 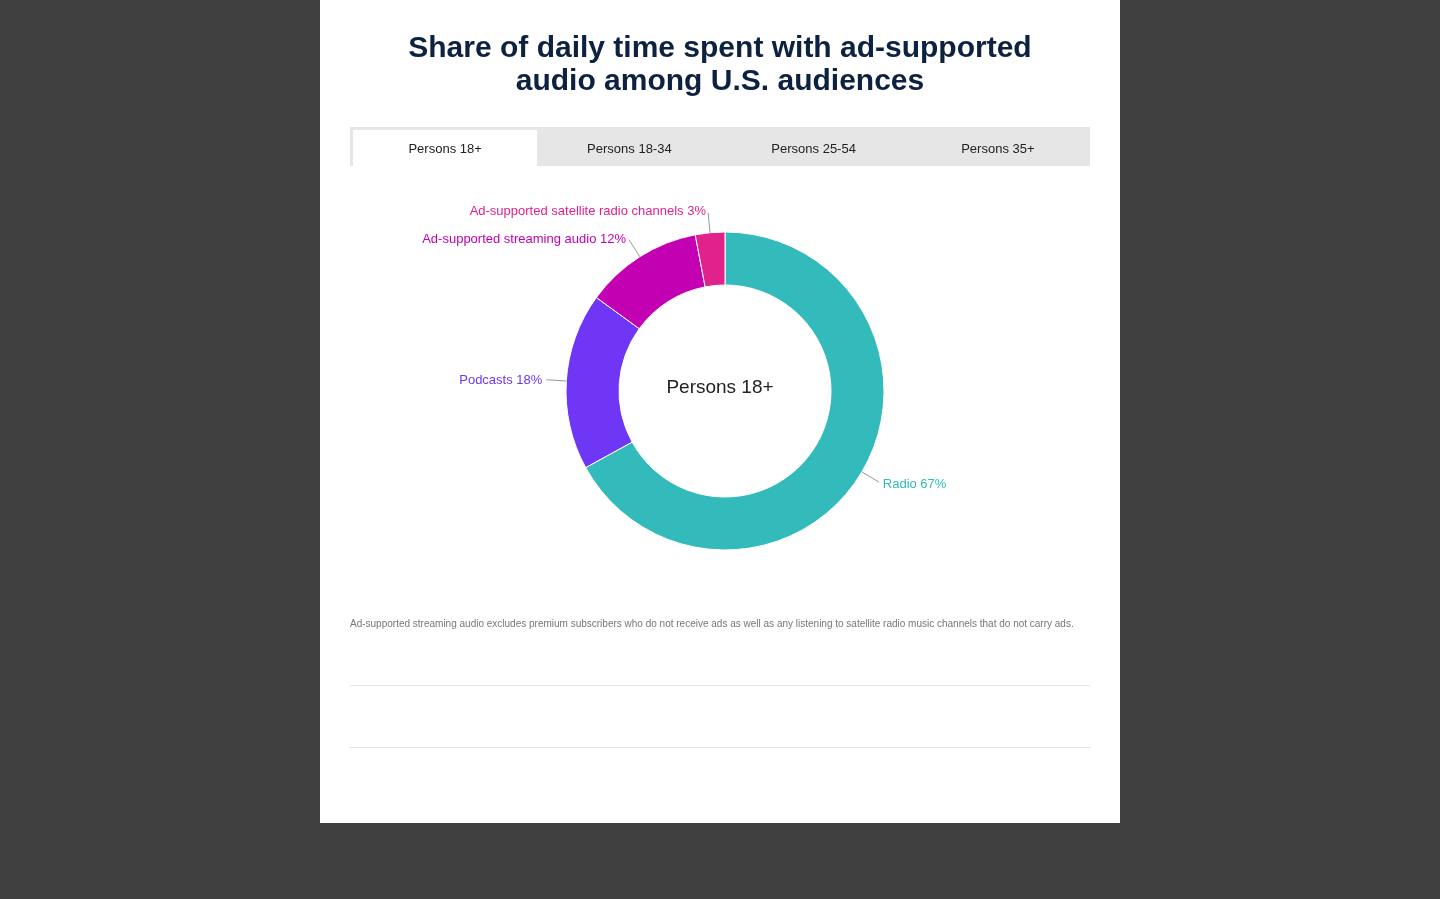 I want to click on text: Ad-supported streaming audio excludes premium subscribers who do not receive ads as well as any listening to satellite radio music channels that do not carry ads., so click(x=712, y=623).